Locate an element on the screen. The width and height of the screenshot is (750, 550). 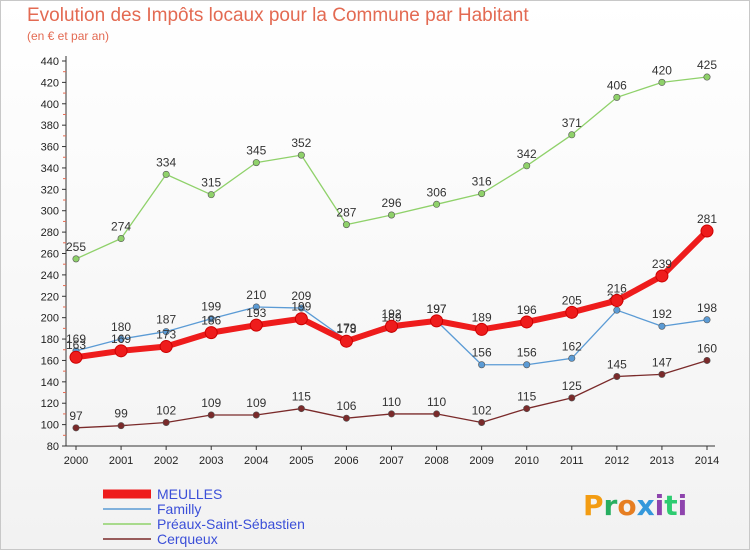
data-label: 198 is located at coordinates (707, 308).